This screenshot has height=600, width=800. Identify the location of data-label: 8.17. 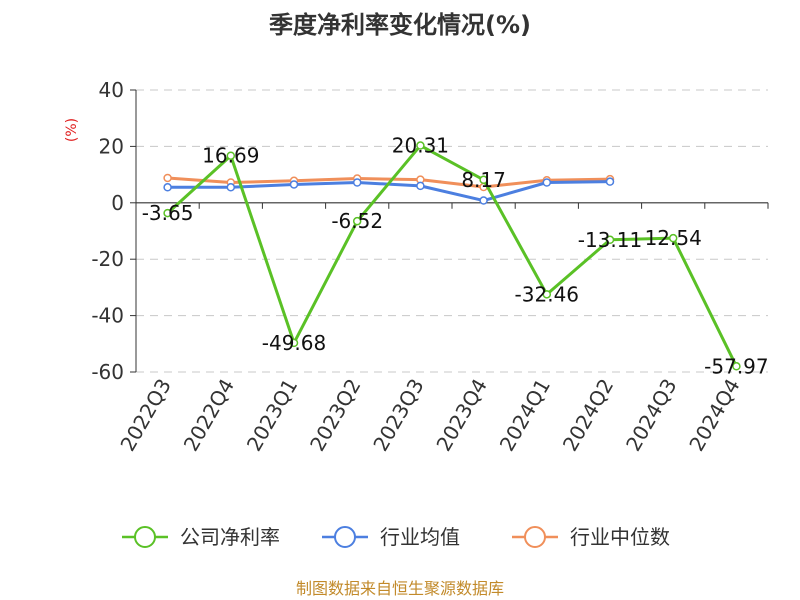
(483, 180).